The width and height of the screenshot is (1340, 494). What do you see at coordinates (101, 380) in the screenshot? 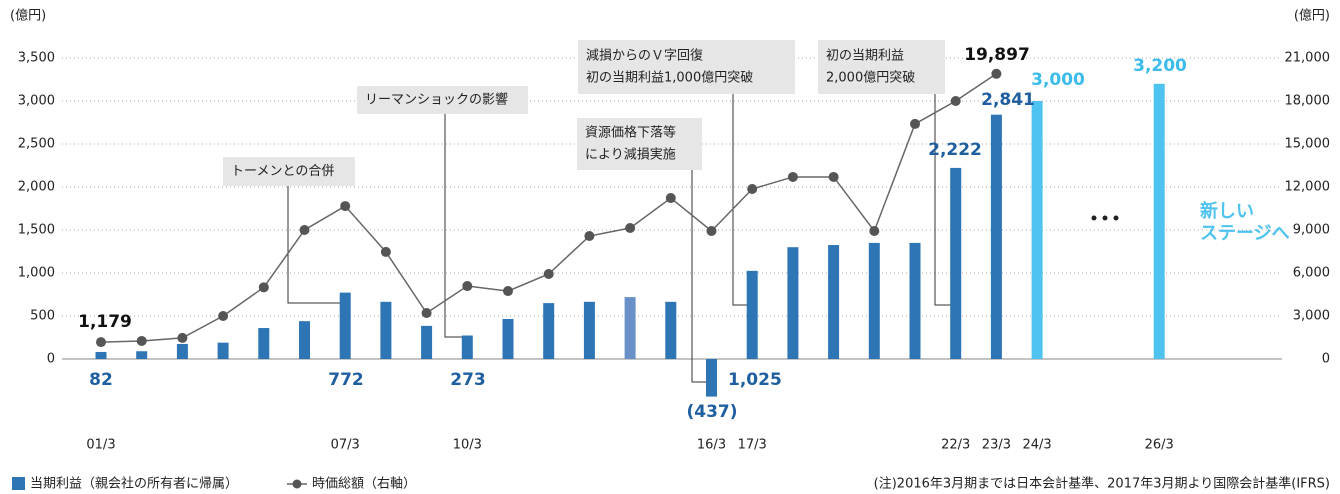
I see `bar-value-label: 82` at bounding box center [101, 380].